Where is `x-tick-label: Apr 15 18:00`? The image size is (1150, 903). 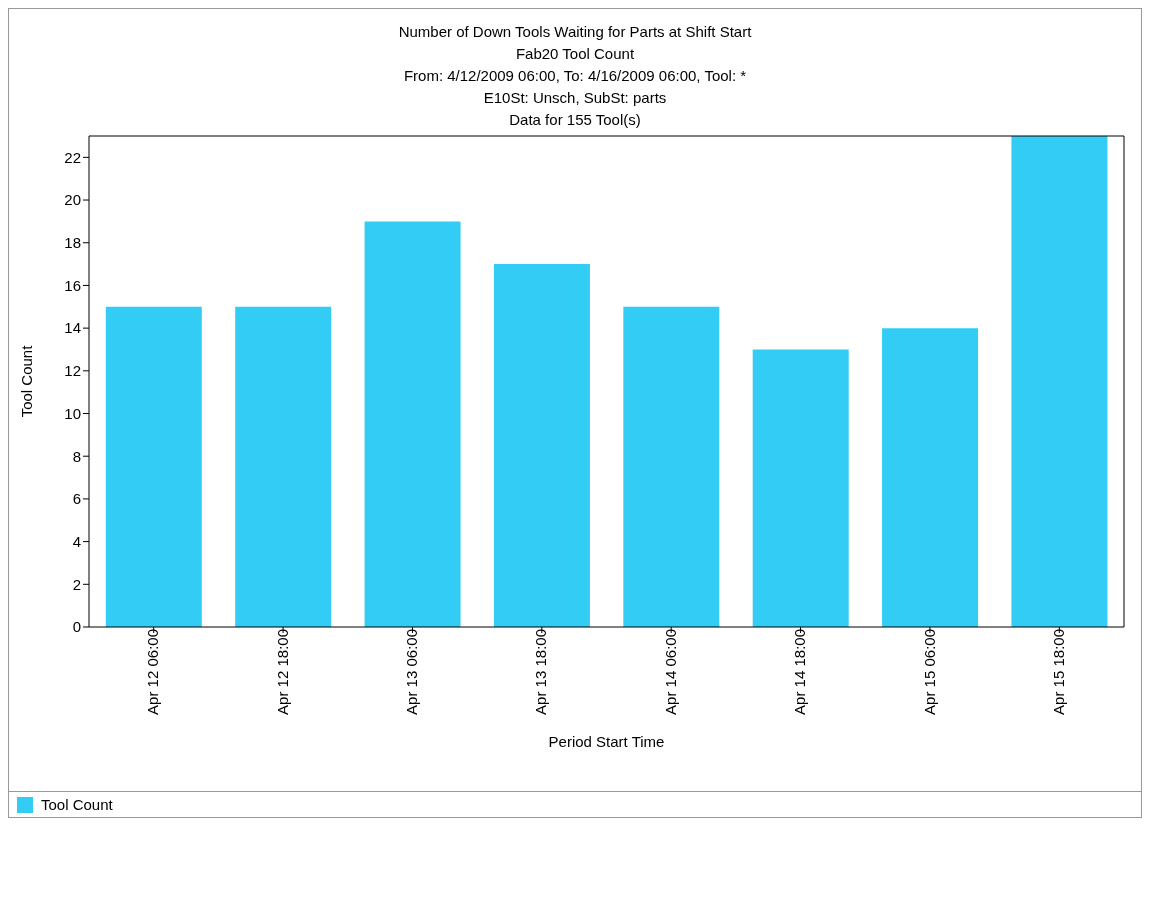
x-tick-label: Apr 15 18:00 is located at coordinates (1058, 672).